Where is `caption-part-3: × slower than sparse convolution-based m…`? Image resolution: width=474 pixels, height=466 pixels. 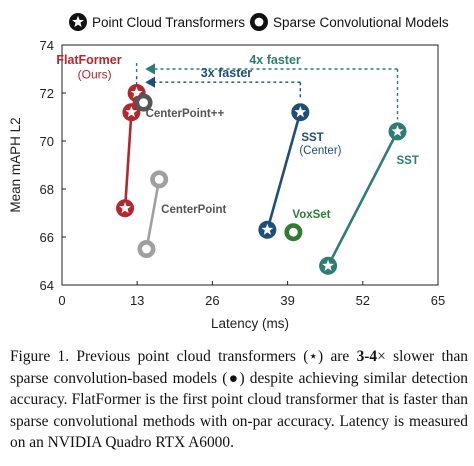 caption-part-3: × slower than sparse convolution-based m… is located at coordinates (239, 367).